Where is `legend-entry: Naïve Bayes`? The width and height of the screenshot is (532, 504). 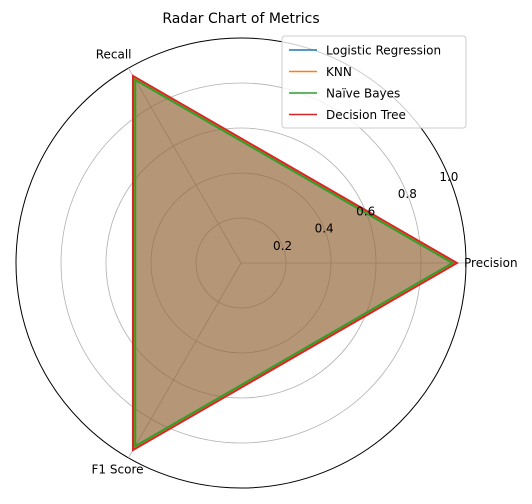
legend-entry: Naïve Bayes is located at coordinates (363, 94).